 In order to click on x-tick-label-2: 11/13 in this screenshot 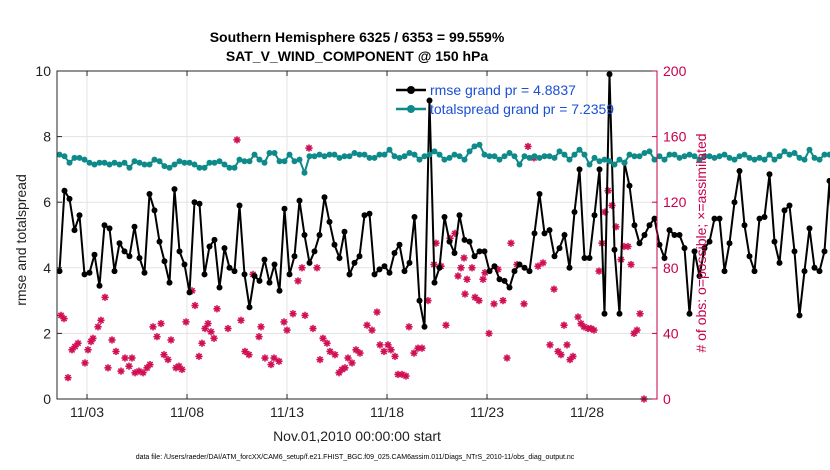, I will do `click(287, 412)`.